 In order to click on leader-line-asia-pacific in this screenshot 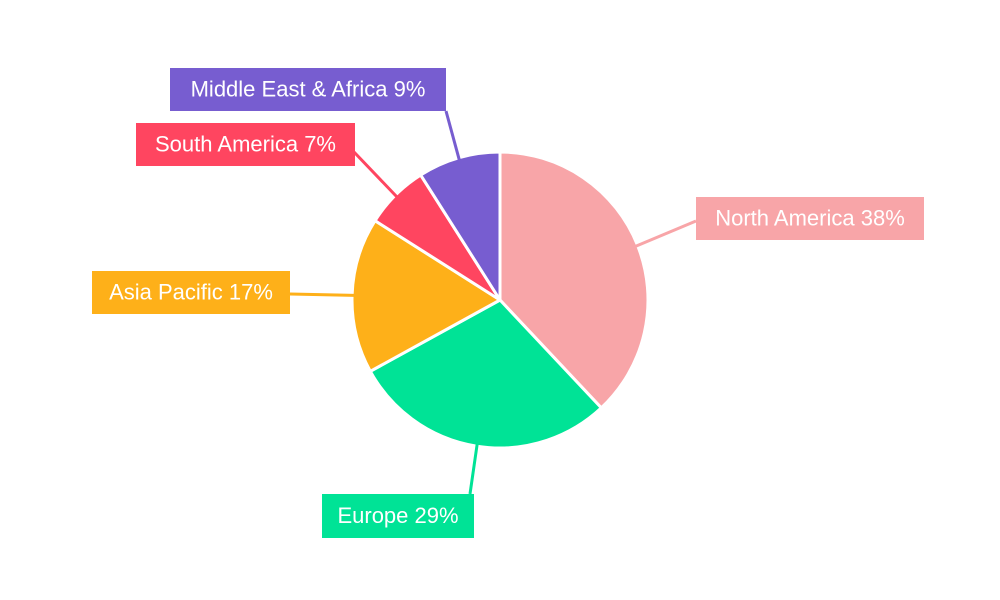, I will do `click(322, 294)`.